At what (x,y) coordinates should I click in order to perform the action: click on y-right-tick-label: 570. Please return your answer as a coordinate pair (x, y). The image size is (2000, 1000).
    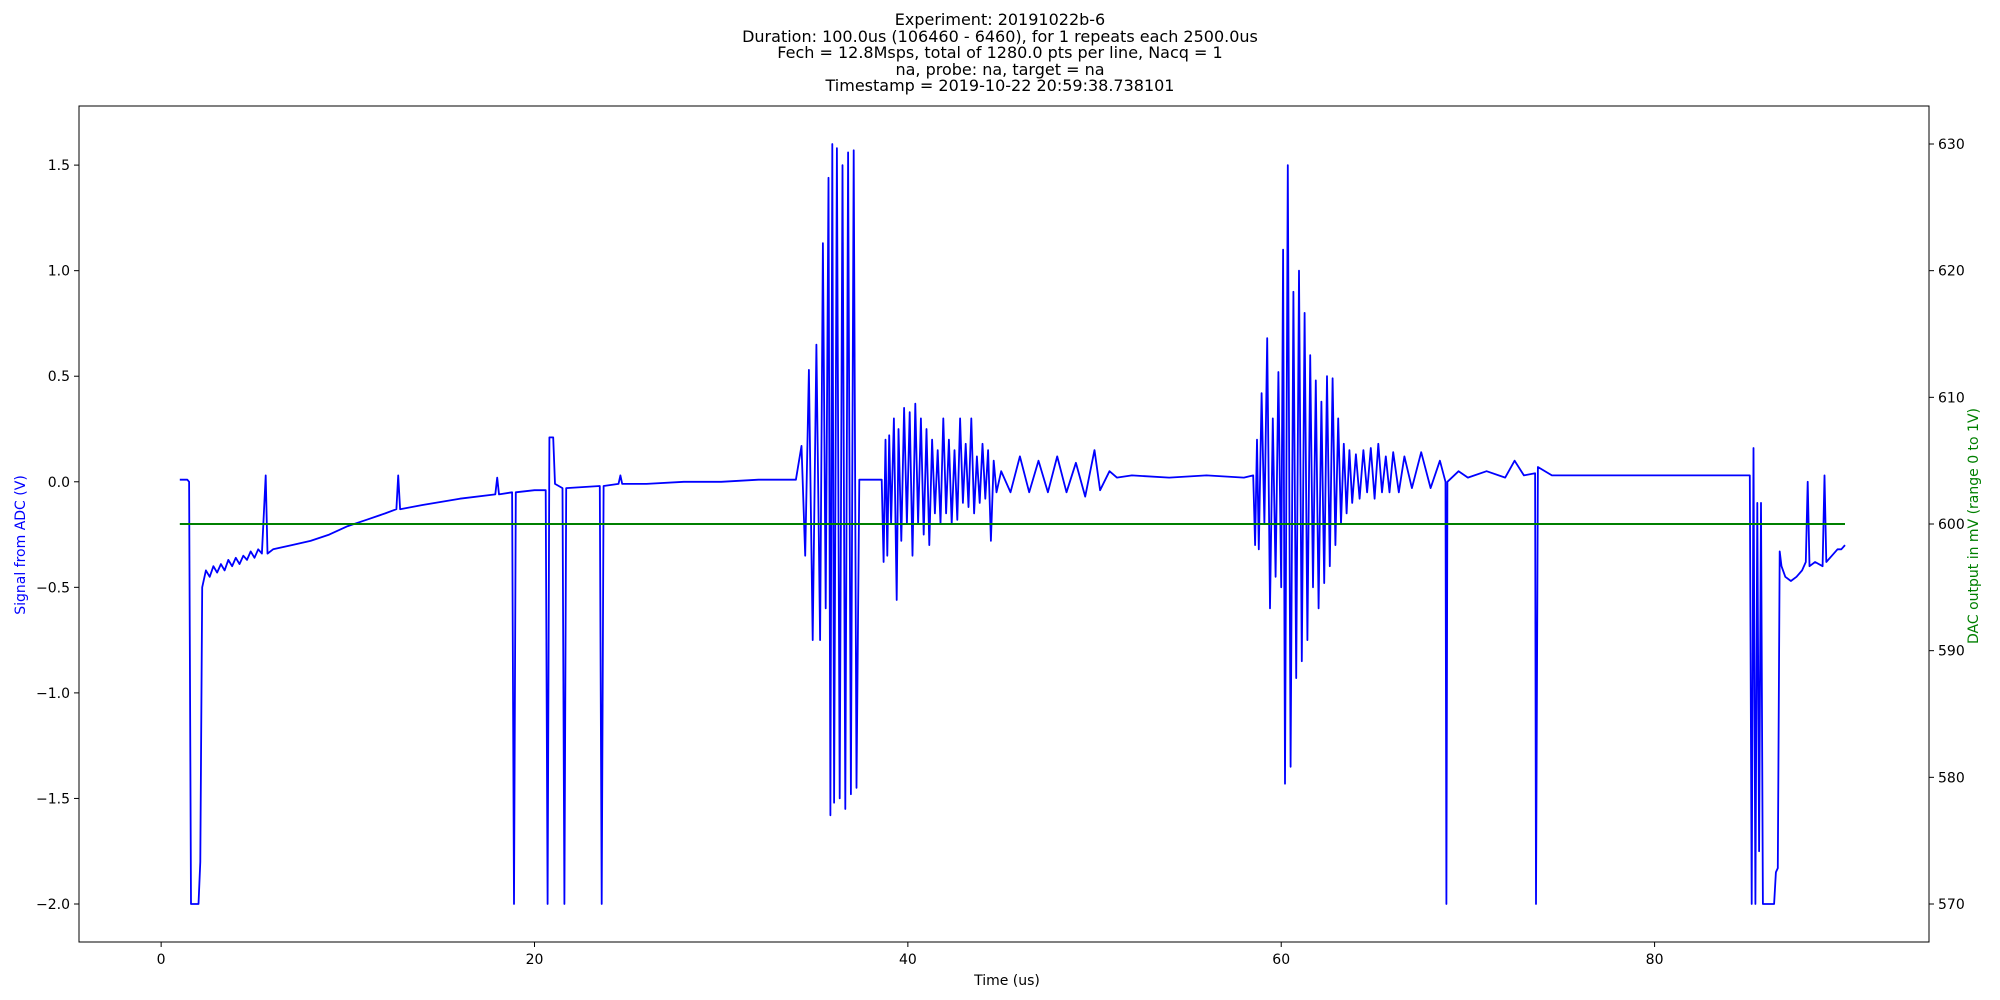
    Looking at the image, I should click on (1951, 905).